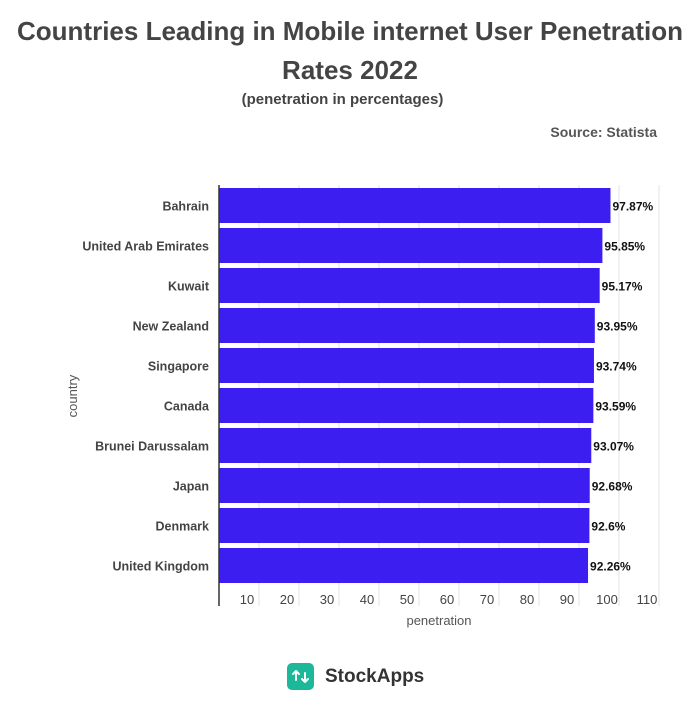 The image size is (700, 708). I want to click on category-label: Brunei Darussalam, so click(152, 447).